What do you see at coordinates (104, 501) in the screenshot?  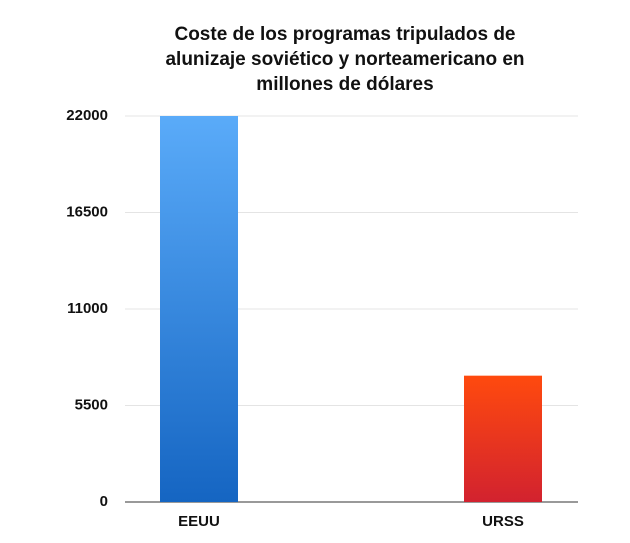 I see `y-tick-label: 0` at bounding box center [104, 501].